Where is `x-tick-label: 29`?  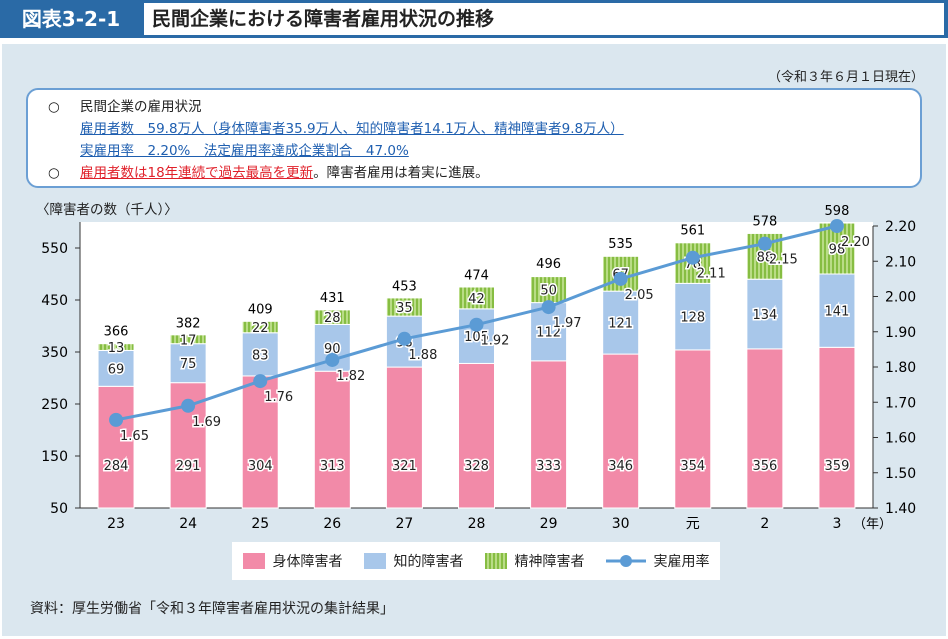 x-tick-label: 29 is located at coordinates (549, 524).